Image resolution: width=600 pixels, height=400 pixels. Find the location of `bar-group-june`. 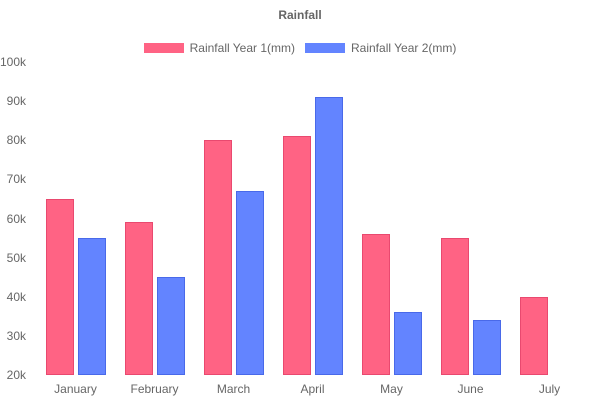

bar-group-june is located at coordinates (470, 218).